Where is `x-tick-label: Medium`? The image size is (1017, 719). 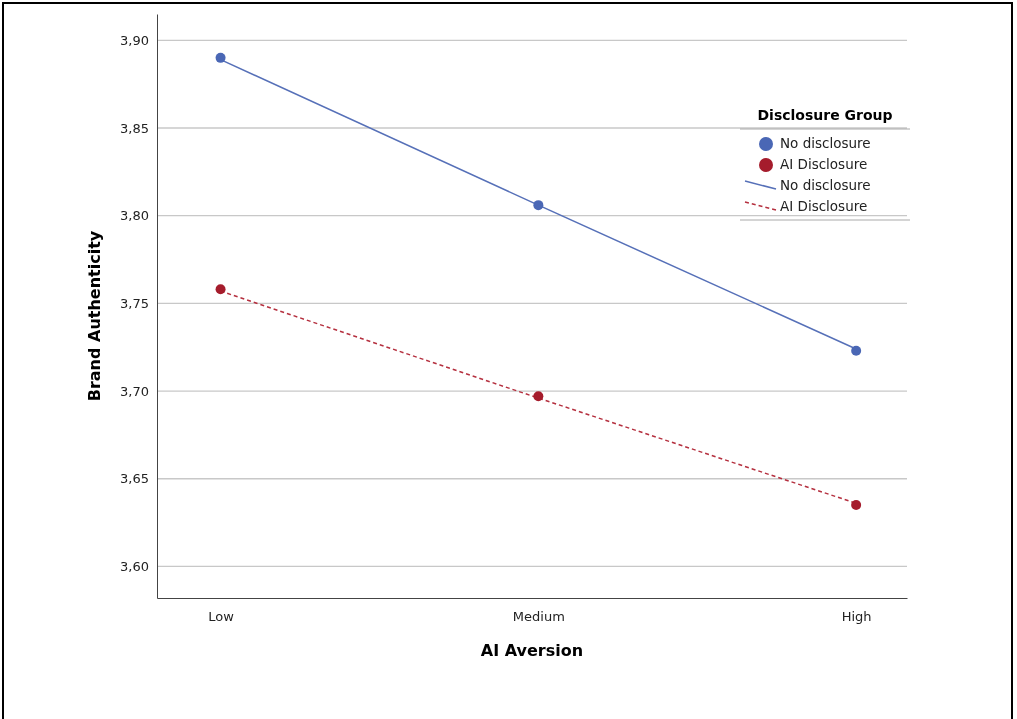 x-tick-label: Medium is located at coordinates (538, 617).